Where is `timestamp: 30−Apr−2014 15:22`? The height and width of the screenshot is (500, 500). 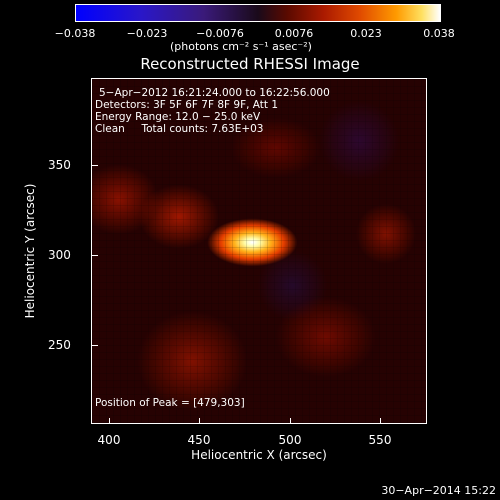 timestamp: 30−Apr−2014 15:22 is located at coordinates (438, 490).